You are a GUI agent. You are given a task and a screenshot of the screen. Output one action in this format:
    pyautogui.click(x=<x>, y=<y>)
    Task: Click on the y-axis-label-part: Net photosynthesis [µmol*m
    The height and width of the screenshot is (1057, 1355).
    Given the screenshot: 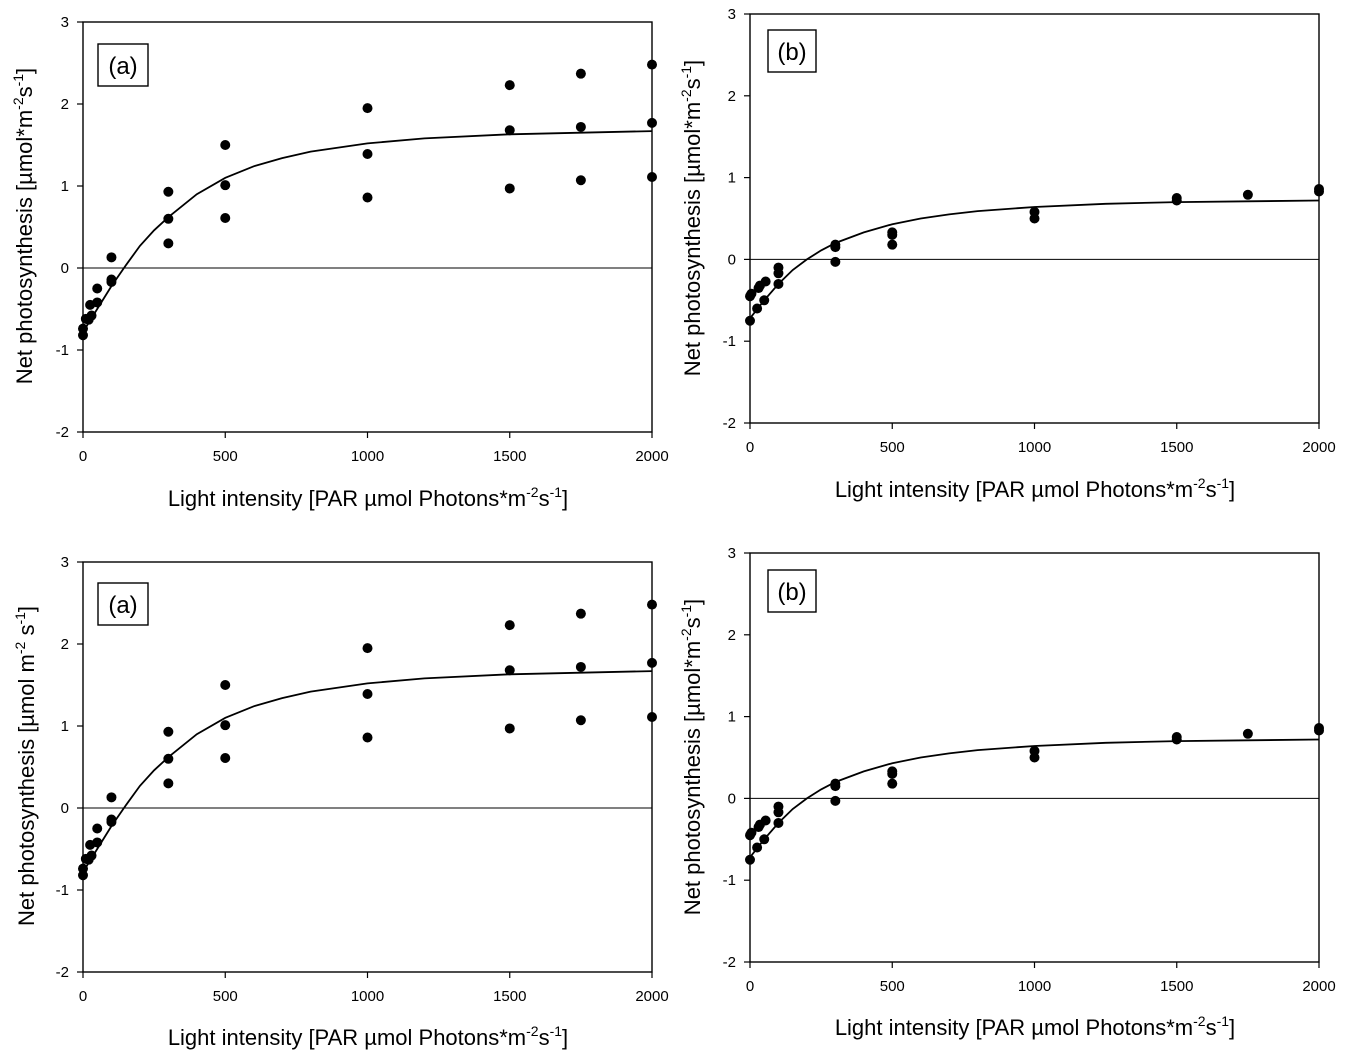 What is the action you would take?
    pyautogui.click(x=692, y=778)
    